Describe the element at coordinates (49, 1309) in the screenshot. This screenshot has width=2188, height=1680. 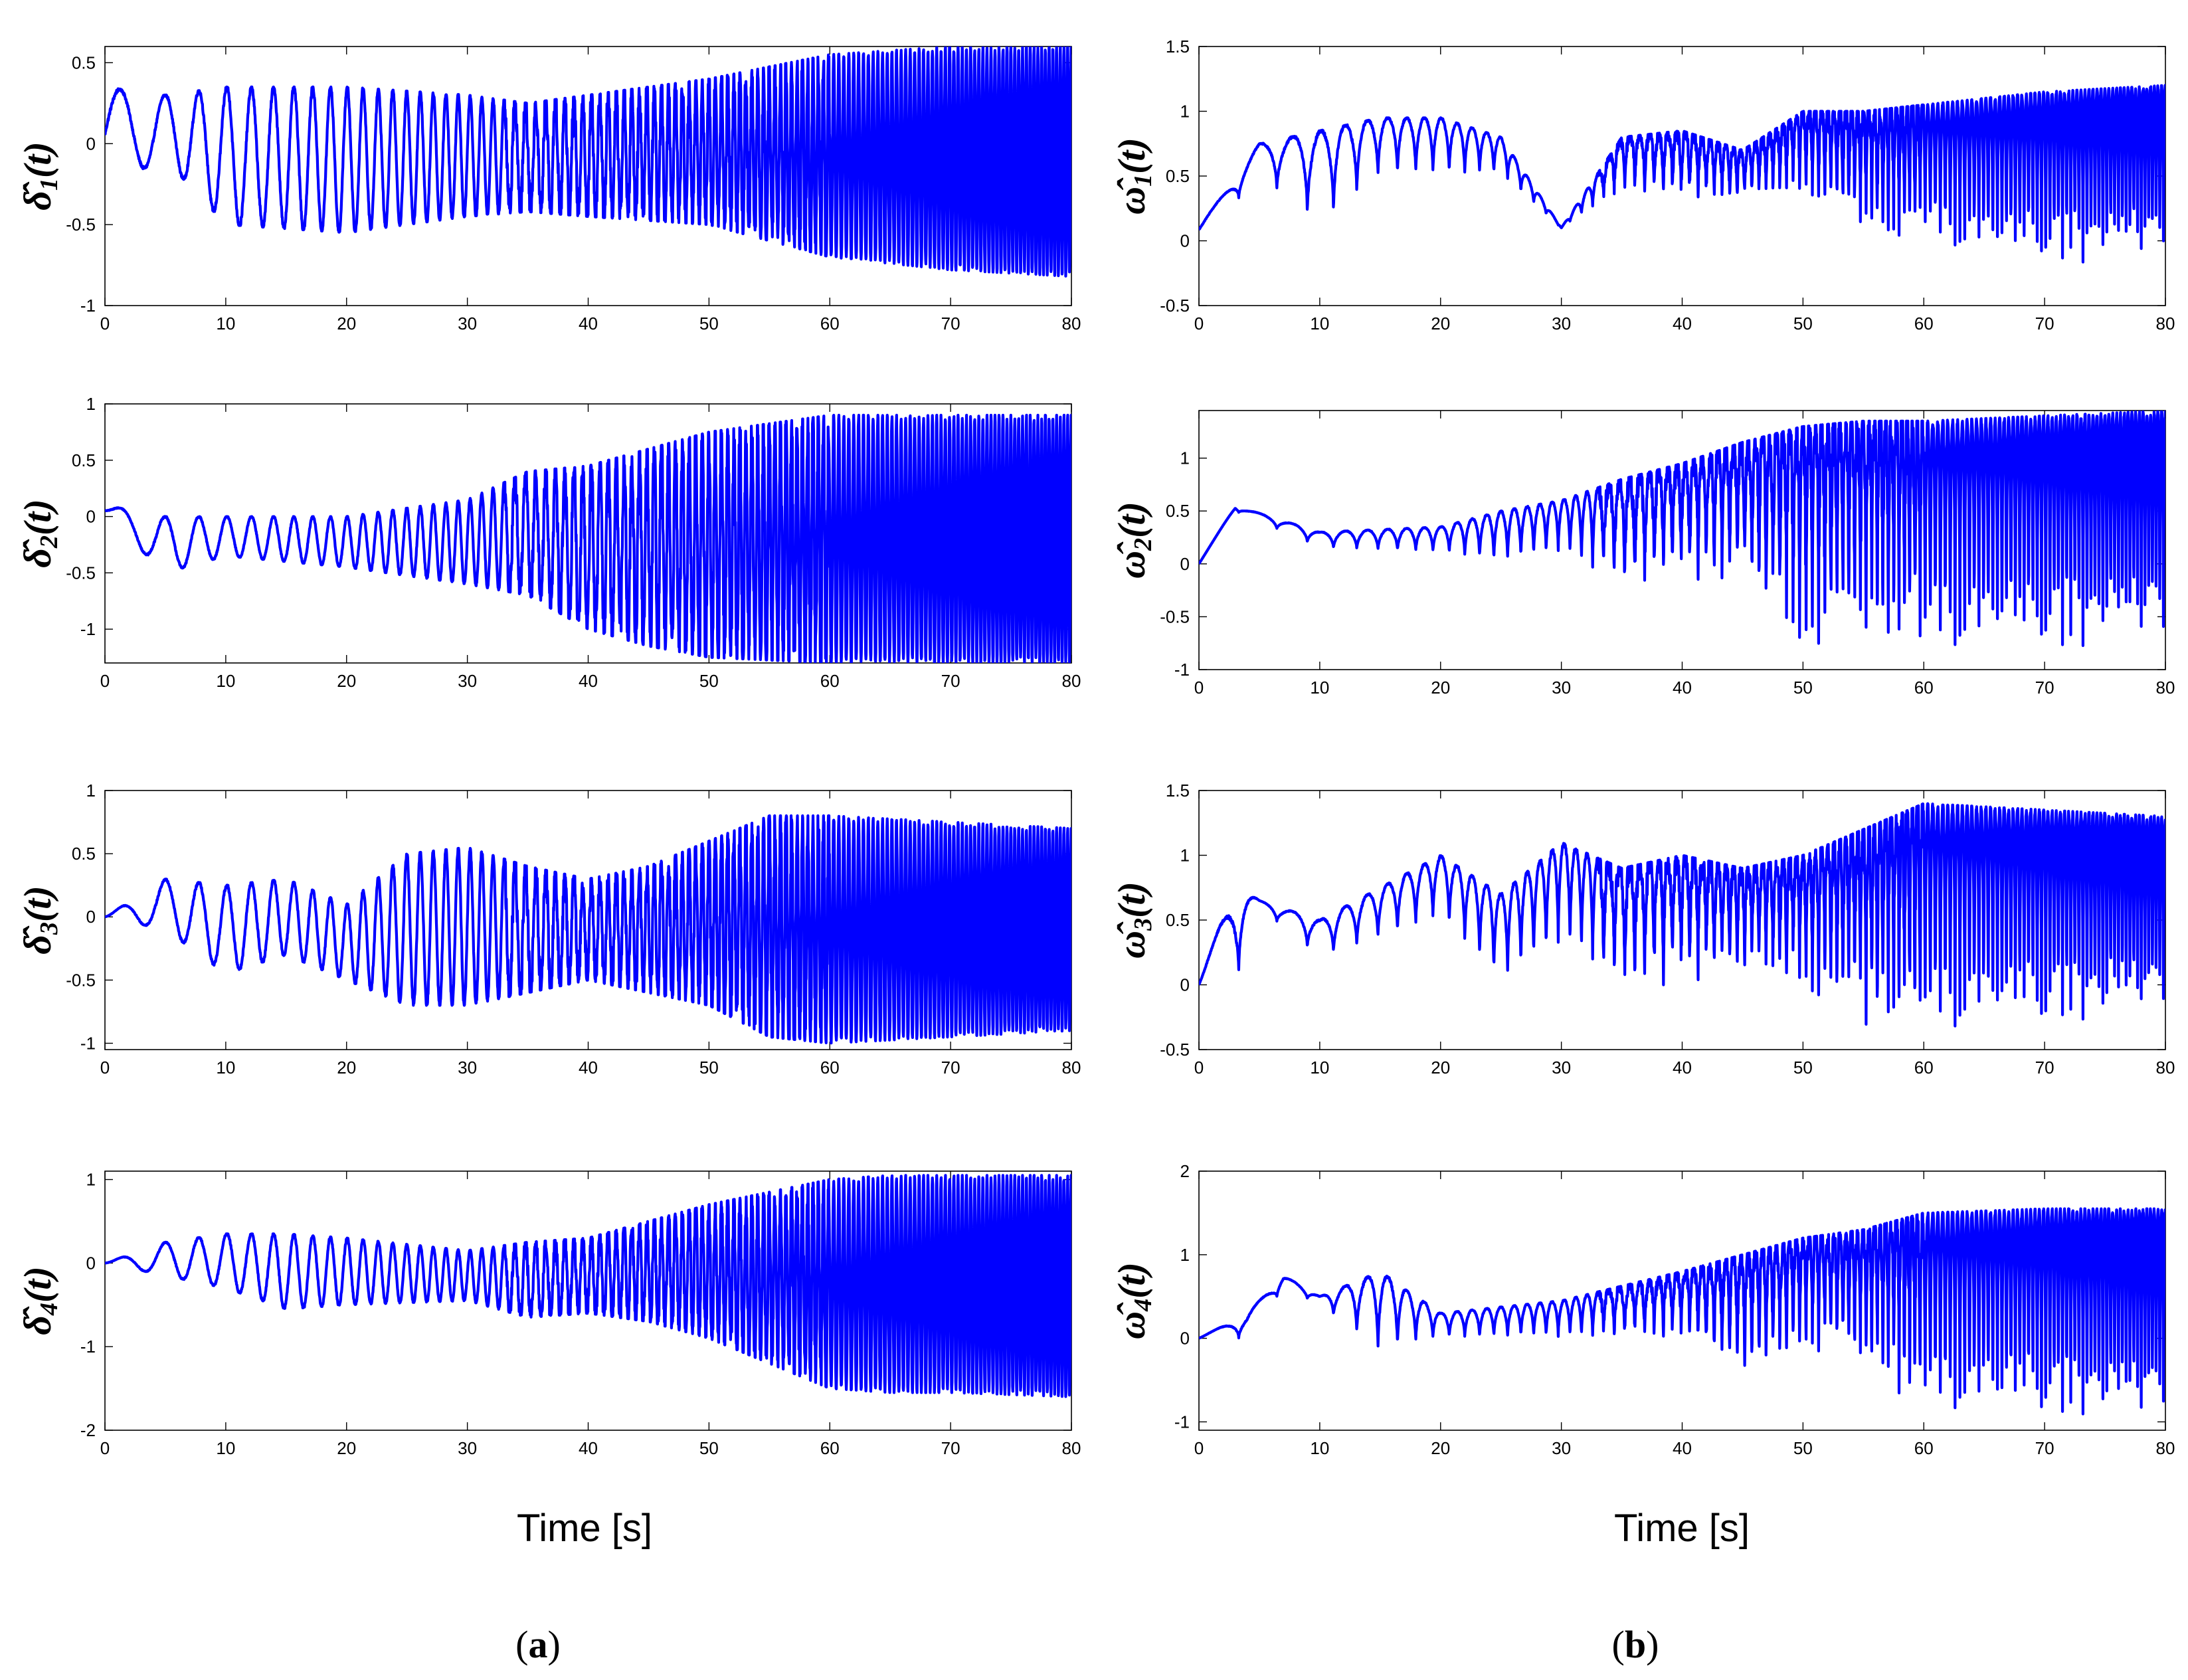
I see `ylabel-sub-a4: 4` at that location.